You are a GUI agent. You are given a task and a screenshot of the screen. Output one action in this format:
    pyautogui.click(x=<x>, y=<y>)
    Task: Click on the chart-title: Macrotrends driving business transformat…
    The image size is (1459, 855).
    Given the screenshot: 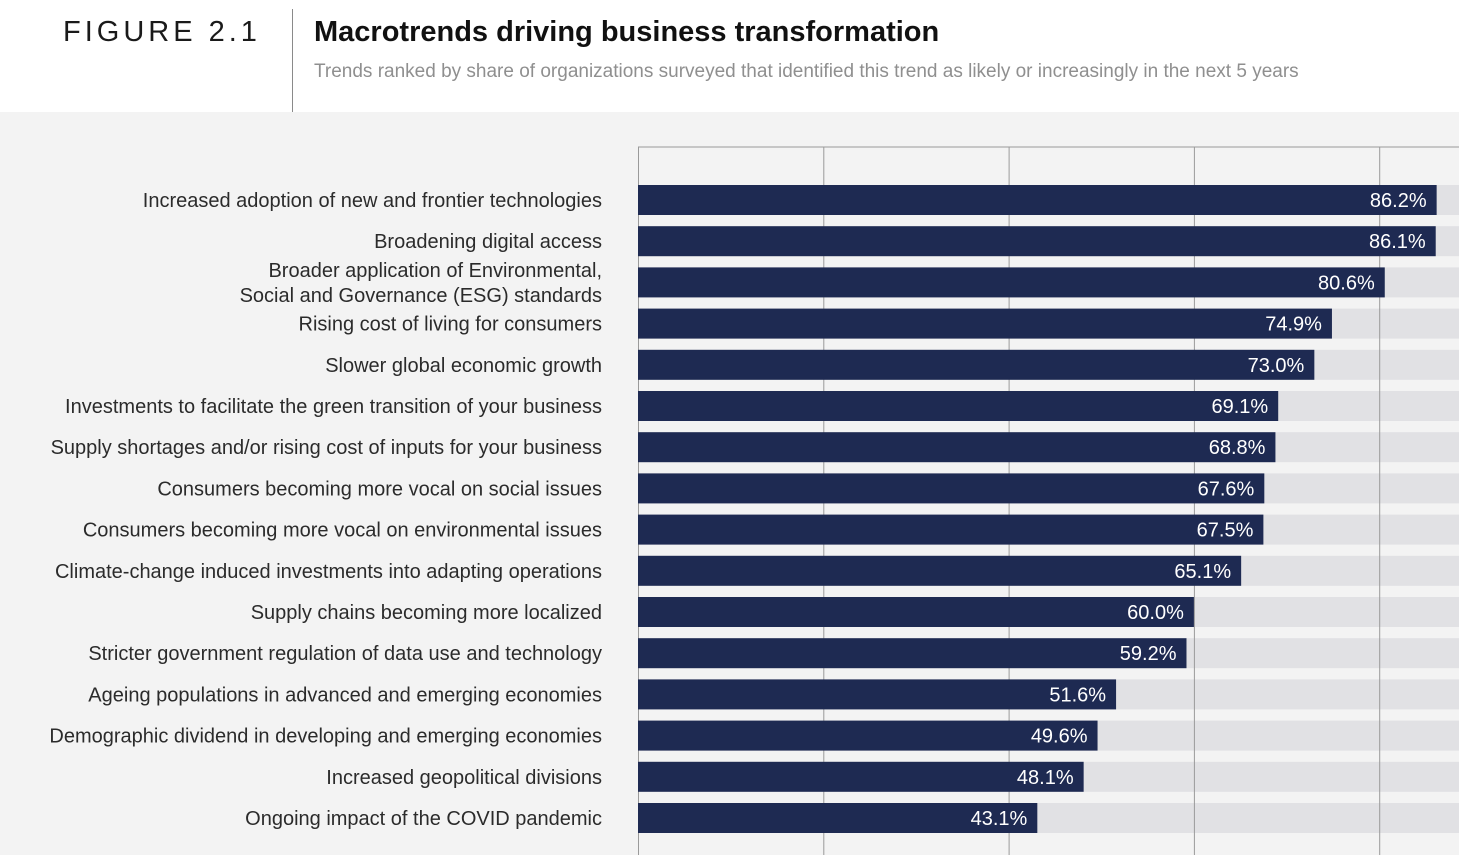 What is the action you would take?
    pyautogui.click(x=627, y=32)
    